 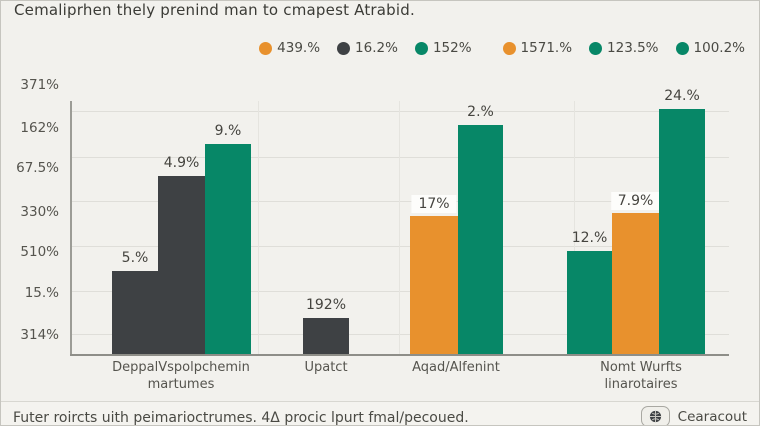 What do you see at coordinates (39, 85) in the screenshot?
I see `y-axis-tick-label: 371%` at bounding box center [39, 85].